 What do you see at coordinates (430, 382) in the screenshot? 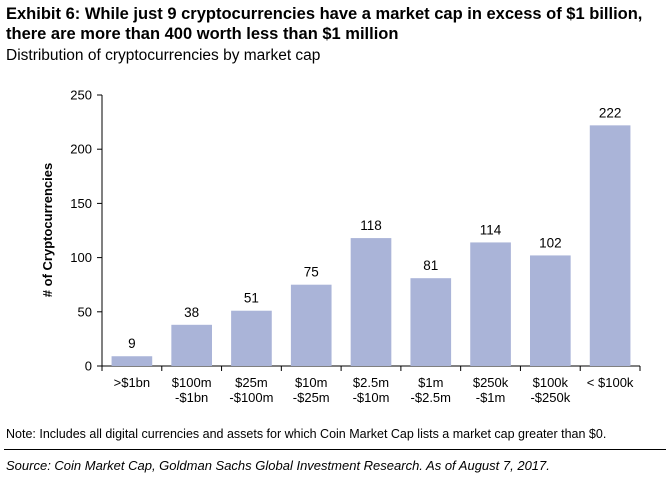
I see `x-category-label: $1m` at bounding box center [430, 382].